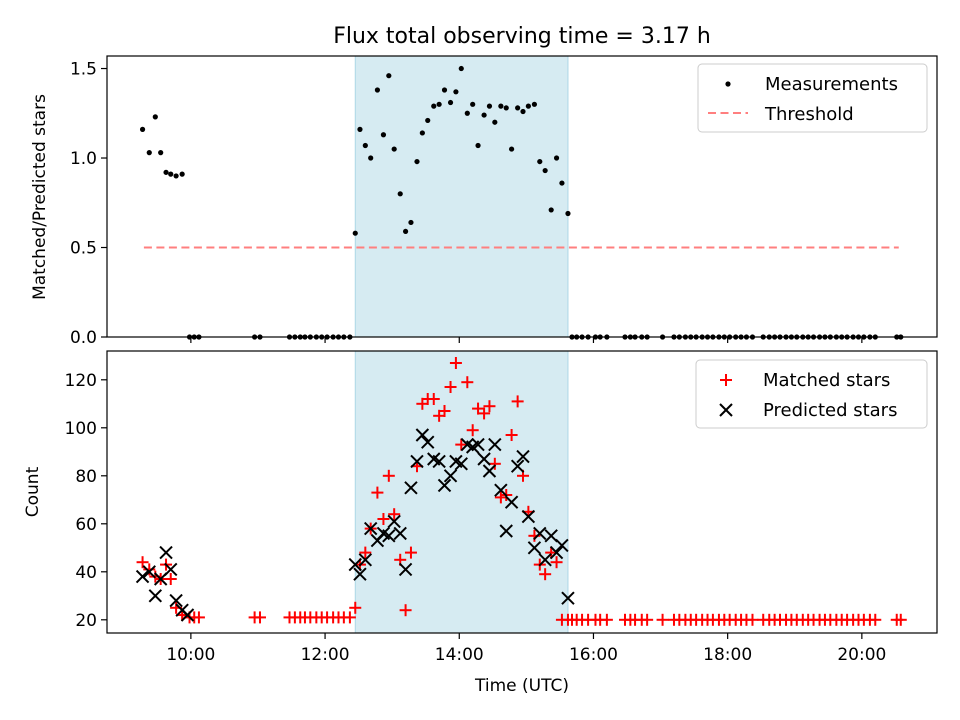 This screenshot has width=960, height=720. What do you see at coordinates (727, 655) in the screenshot?
I see `x-tick-label: 18:00` at bounding box center [727, 655].